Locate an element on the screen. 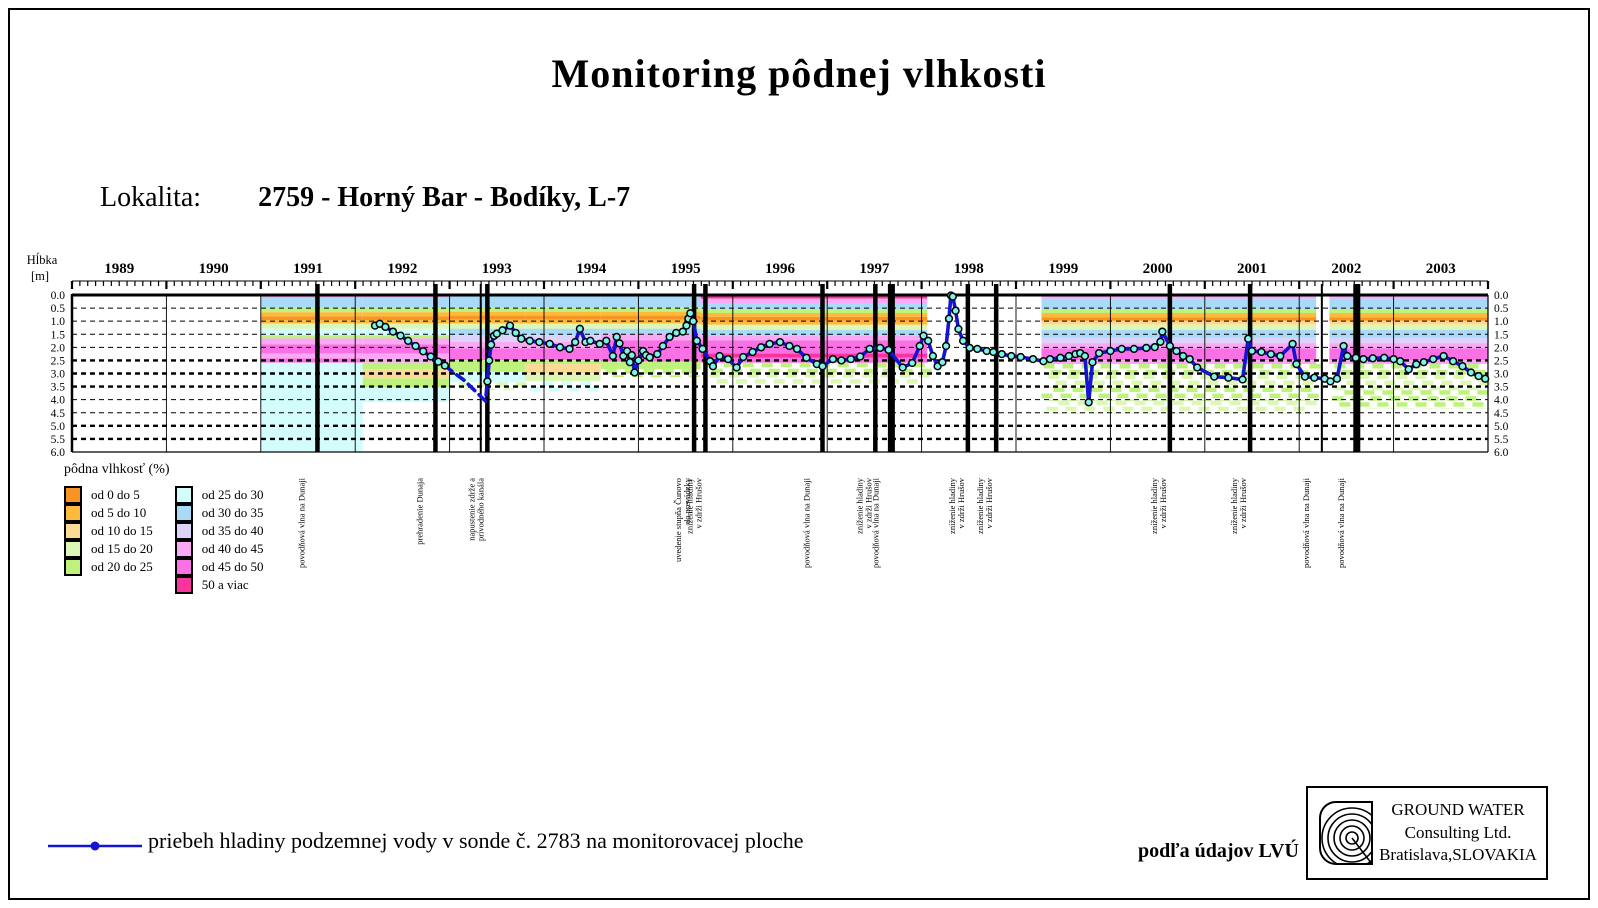 The image size is (1598, 908). legend-item-label: od 30 do 35 is located at coordinates (232, 512).